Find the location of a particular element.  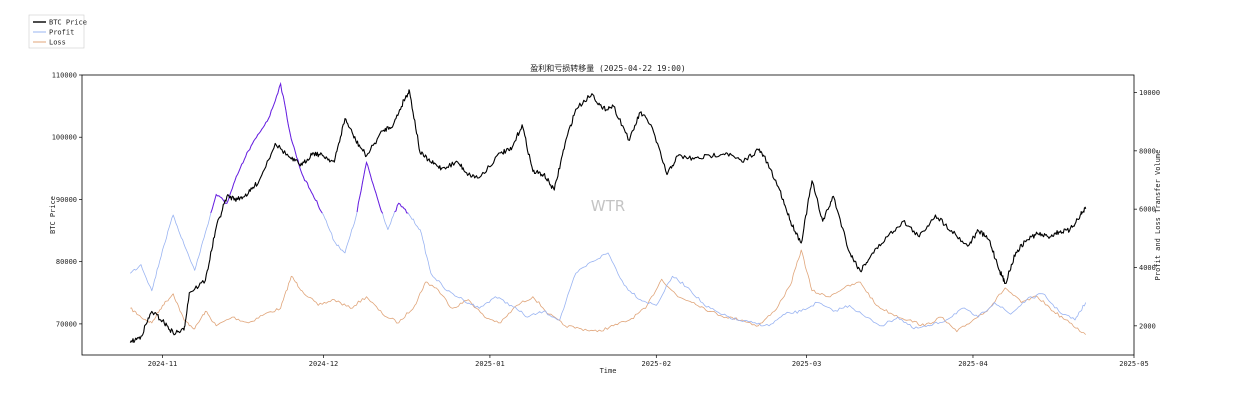

y-right-tick-label: 4000 is located at coordinates (1147, 268).